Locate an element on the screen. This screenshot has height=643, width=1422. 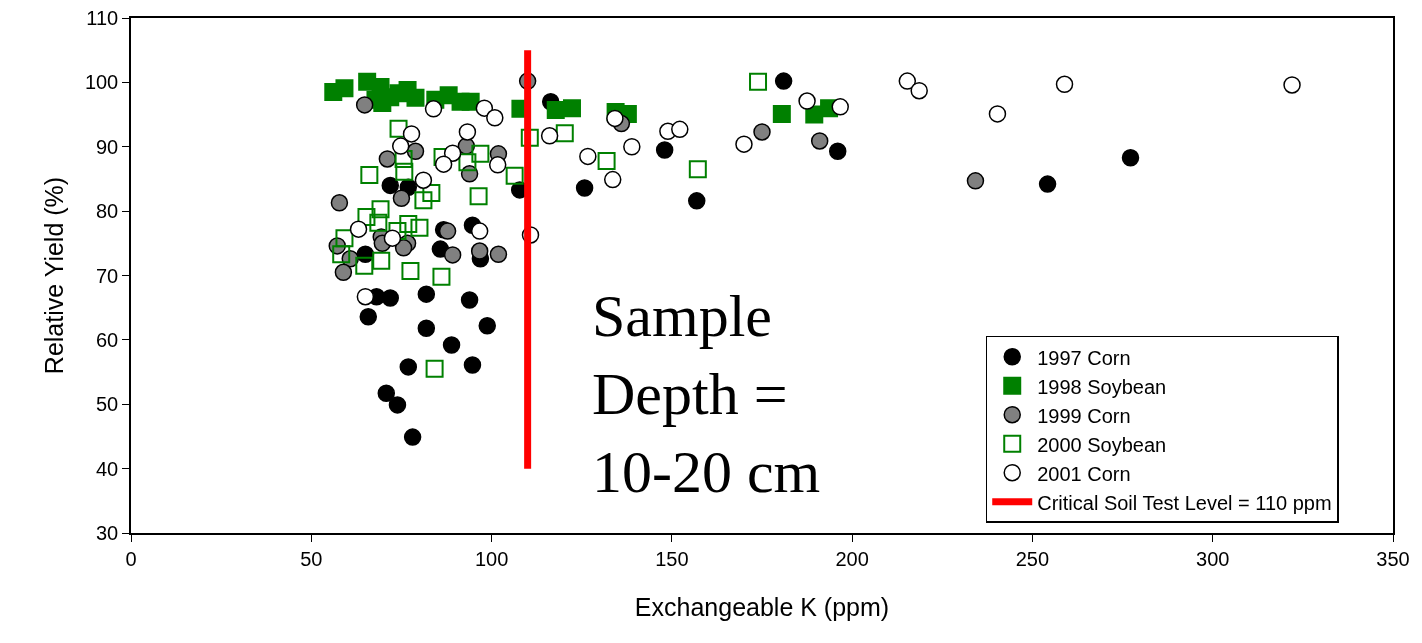
y-tick-label: 50 is located at coordinates (107, 404).